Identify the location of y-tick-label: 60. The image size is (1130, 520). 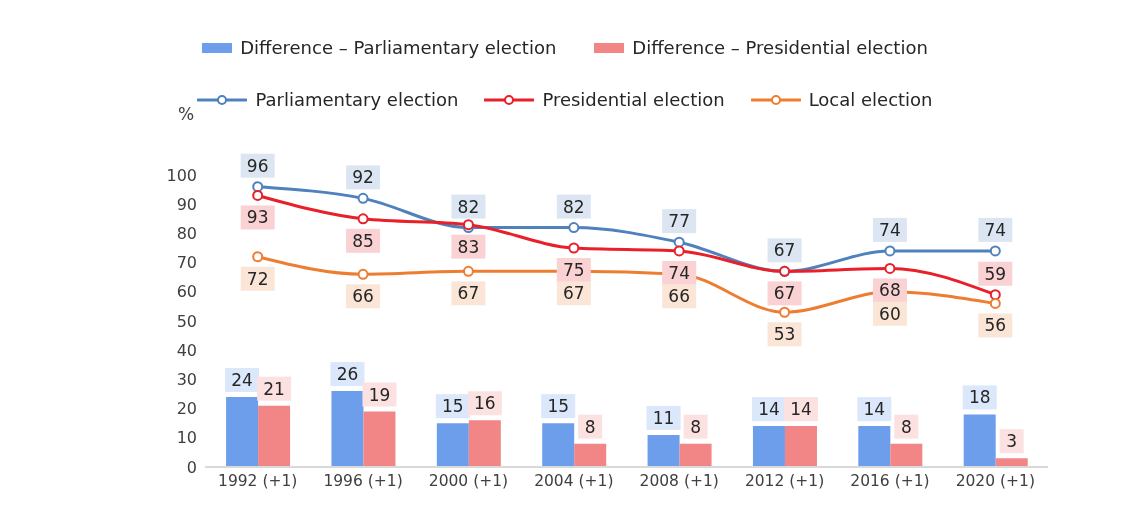
(186, 292).